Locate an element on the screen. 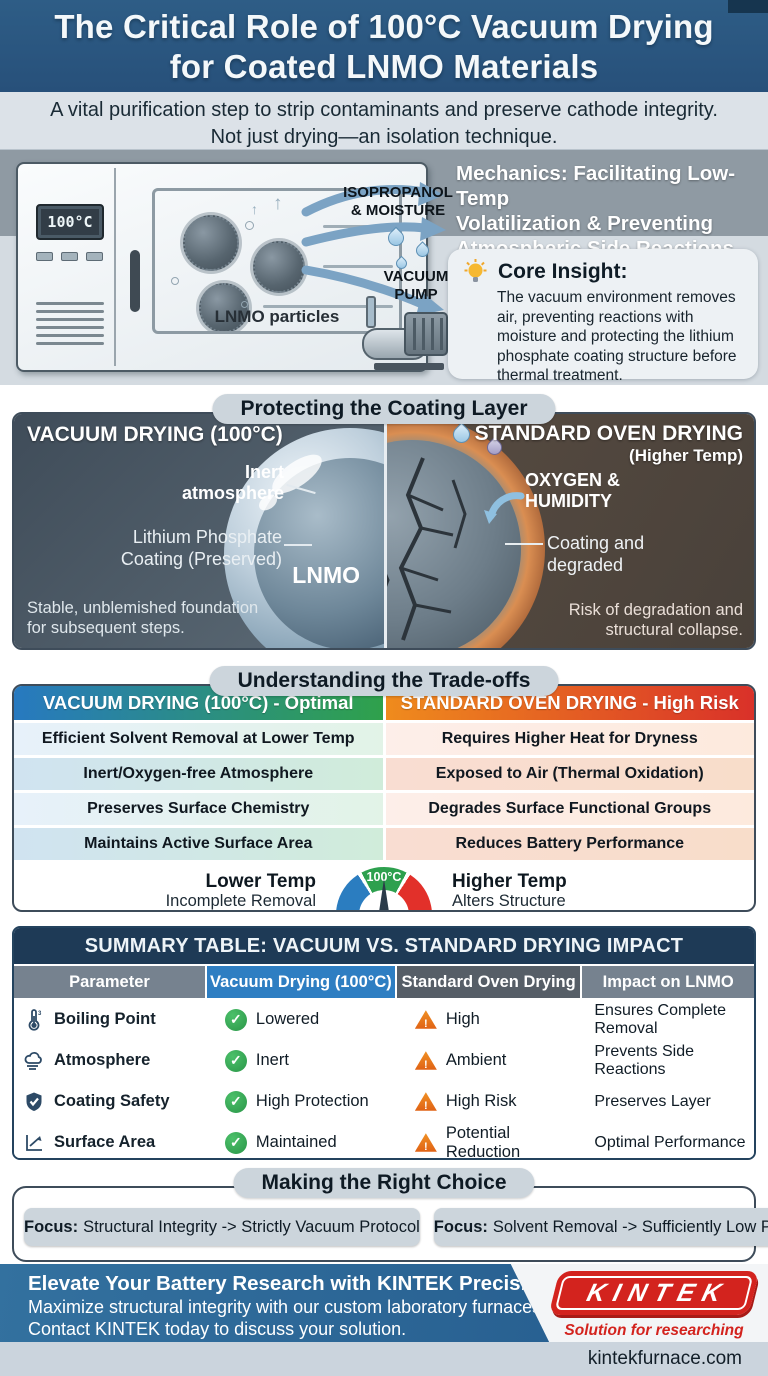  gauge-left-title: Lower Temp is located at coordinates (261, 881).